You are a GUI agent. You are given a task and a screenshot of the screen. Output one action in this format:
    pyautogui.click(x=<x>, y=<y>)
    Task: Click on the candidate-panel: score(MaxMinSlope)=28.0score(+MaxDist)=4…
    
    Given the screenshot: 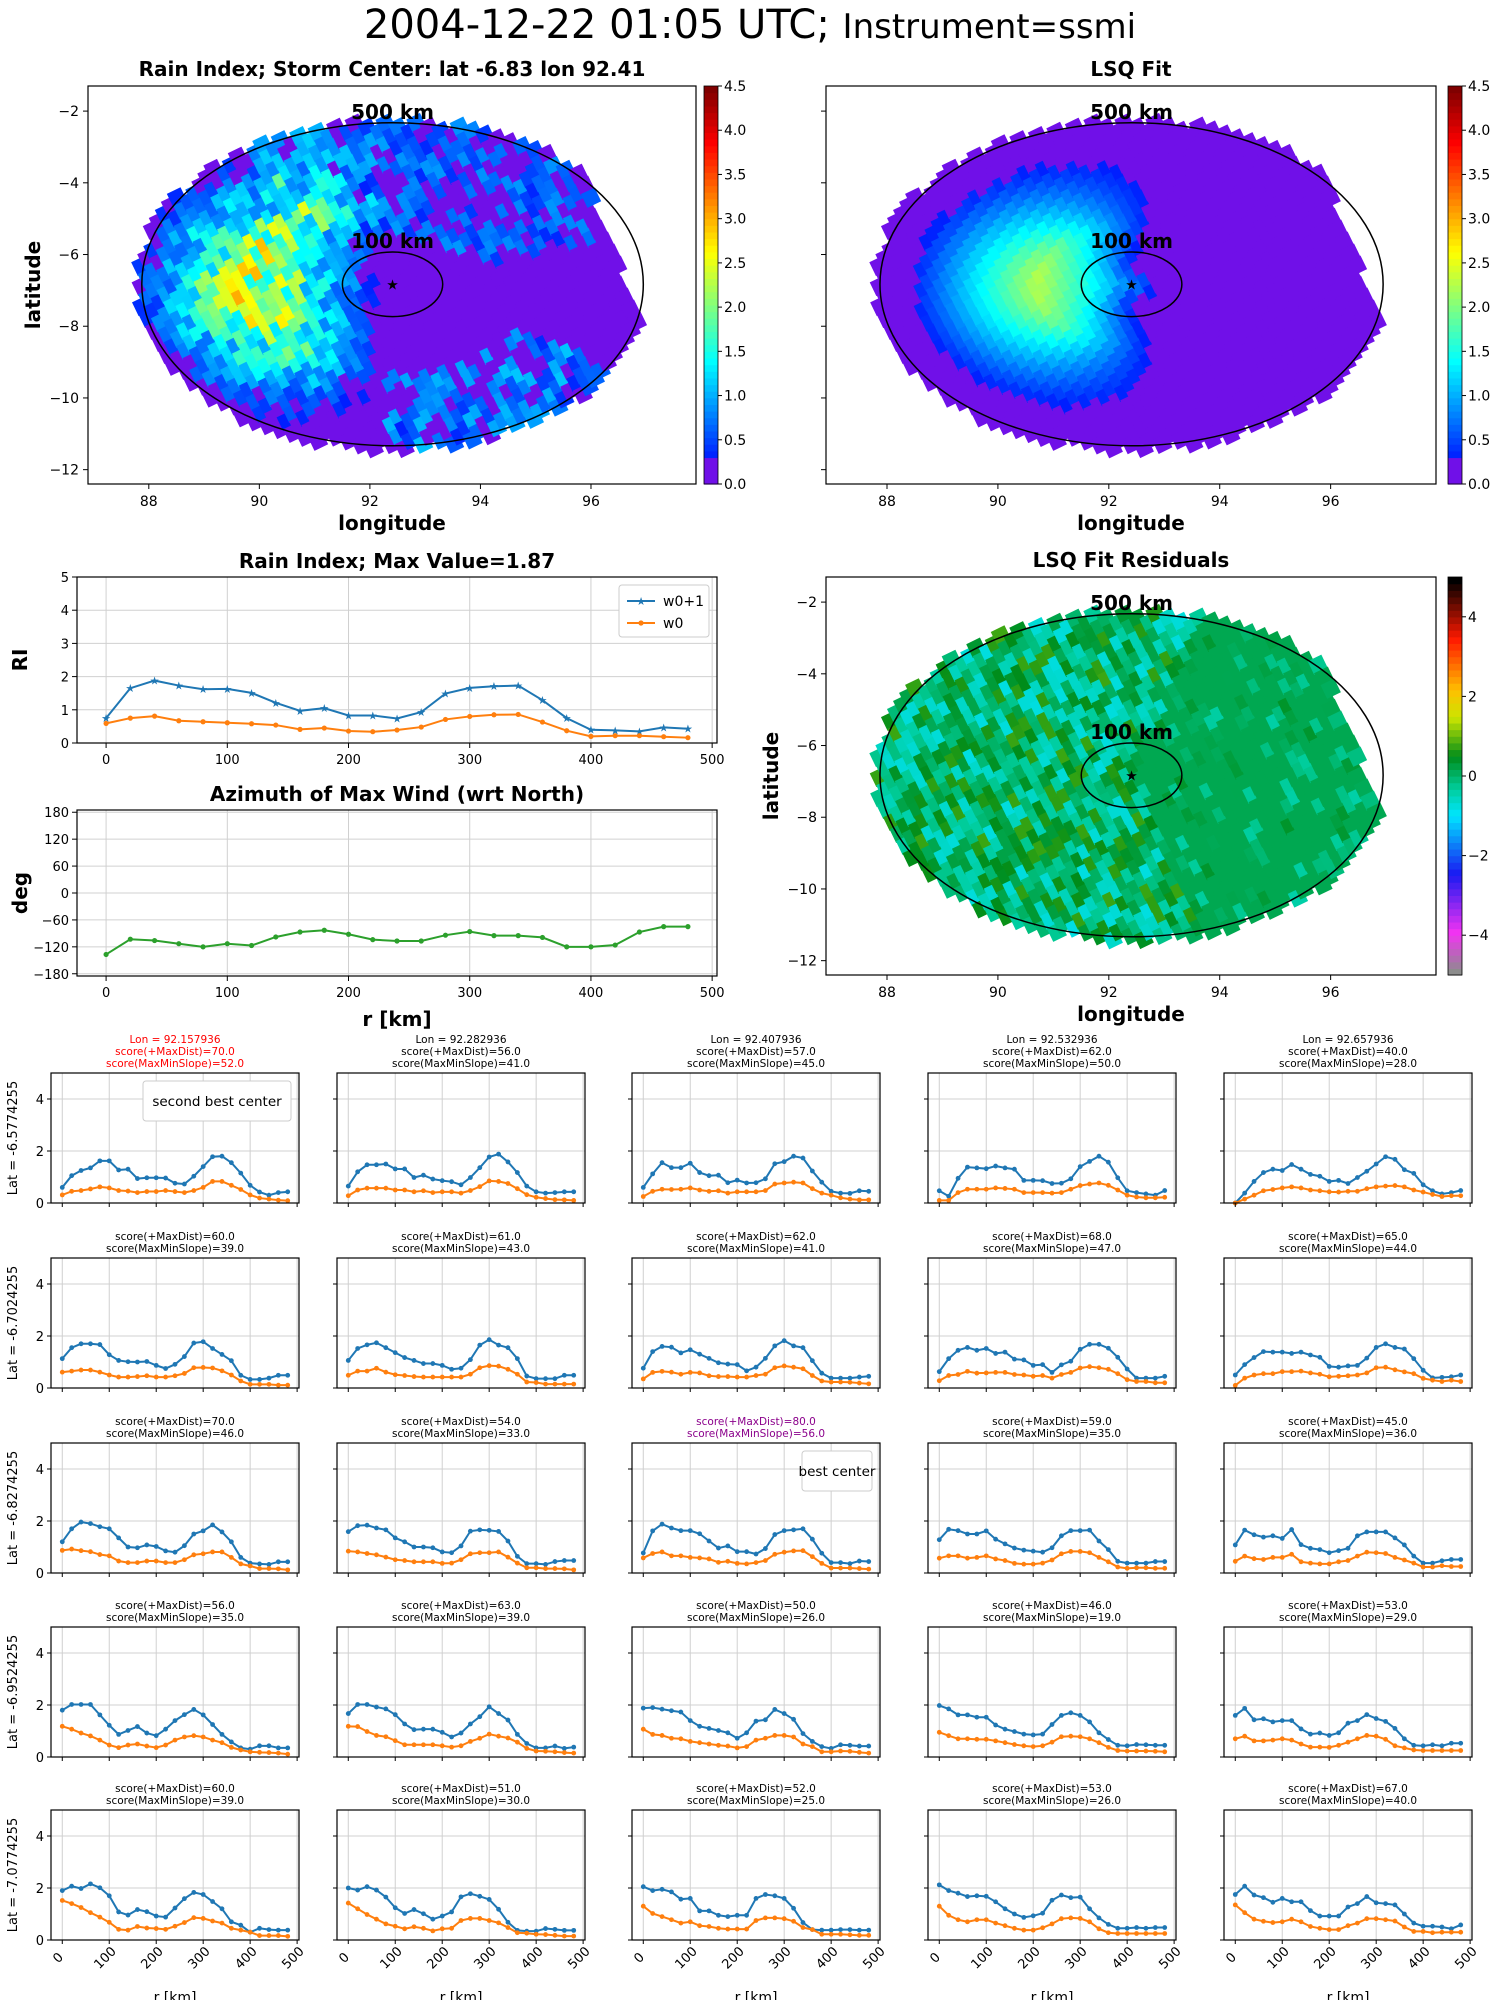 What is the action you would take?
    pyautogui.click(x=1346, y=1120)
    